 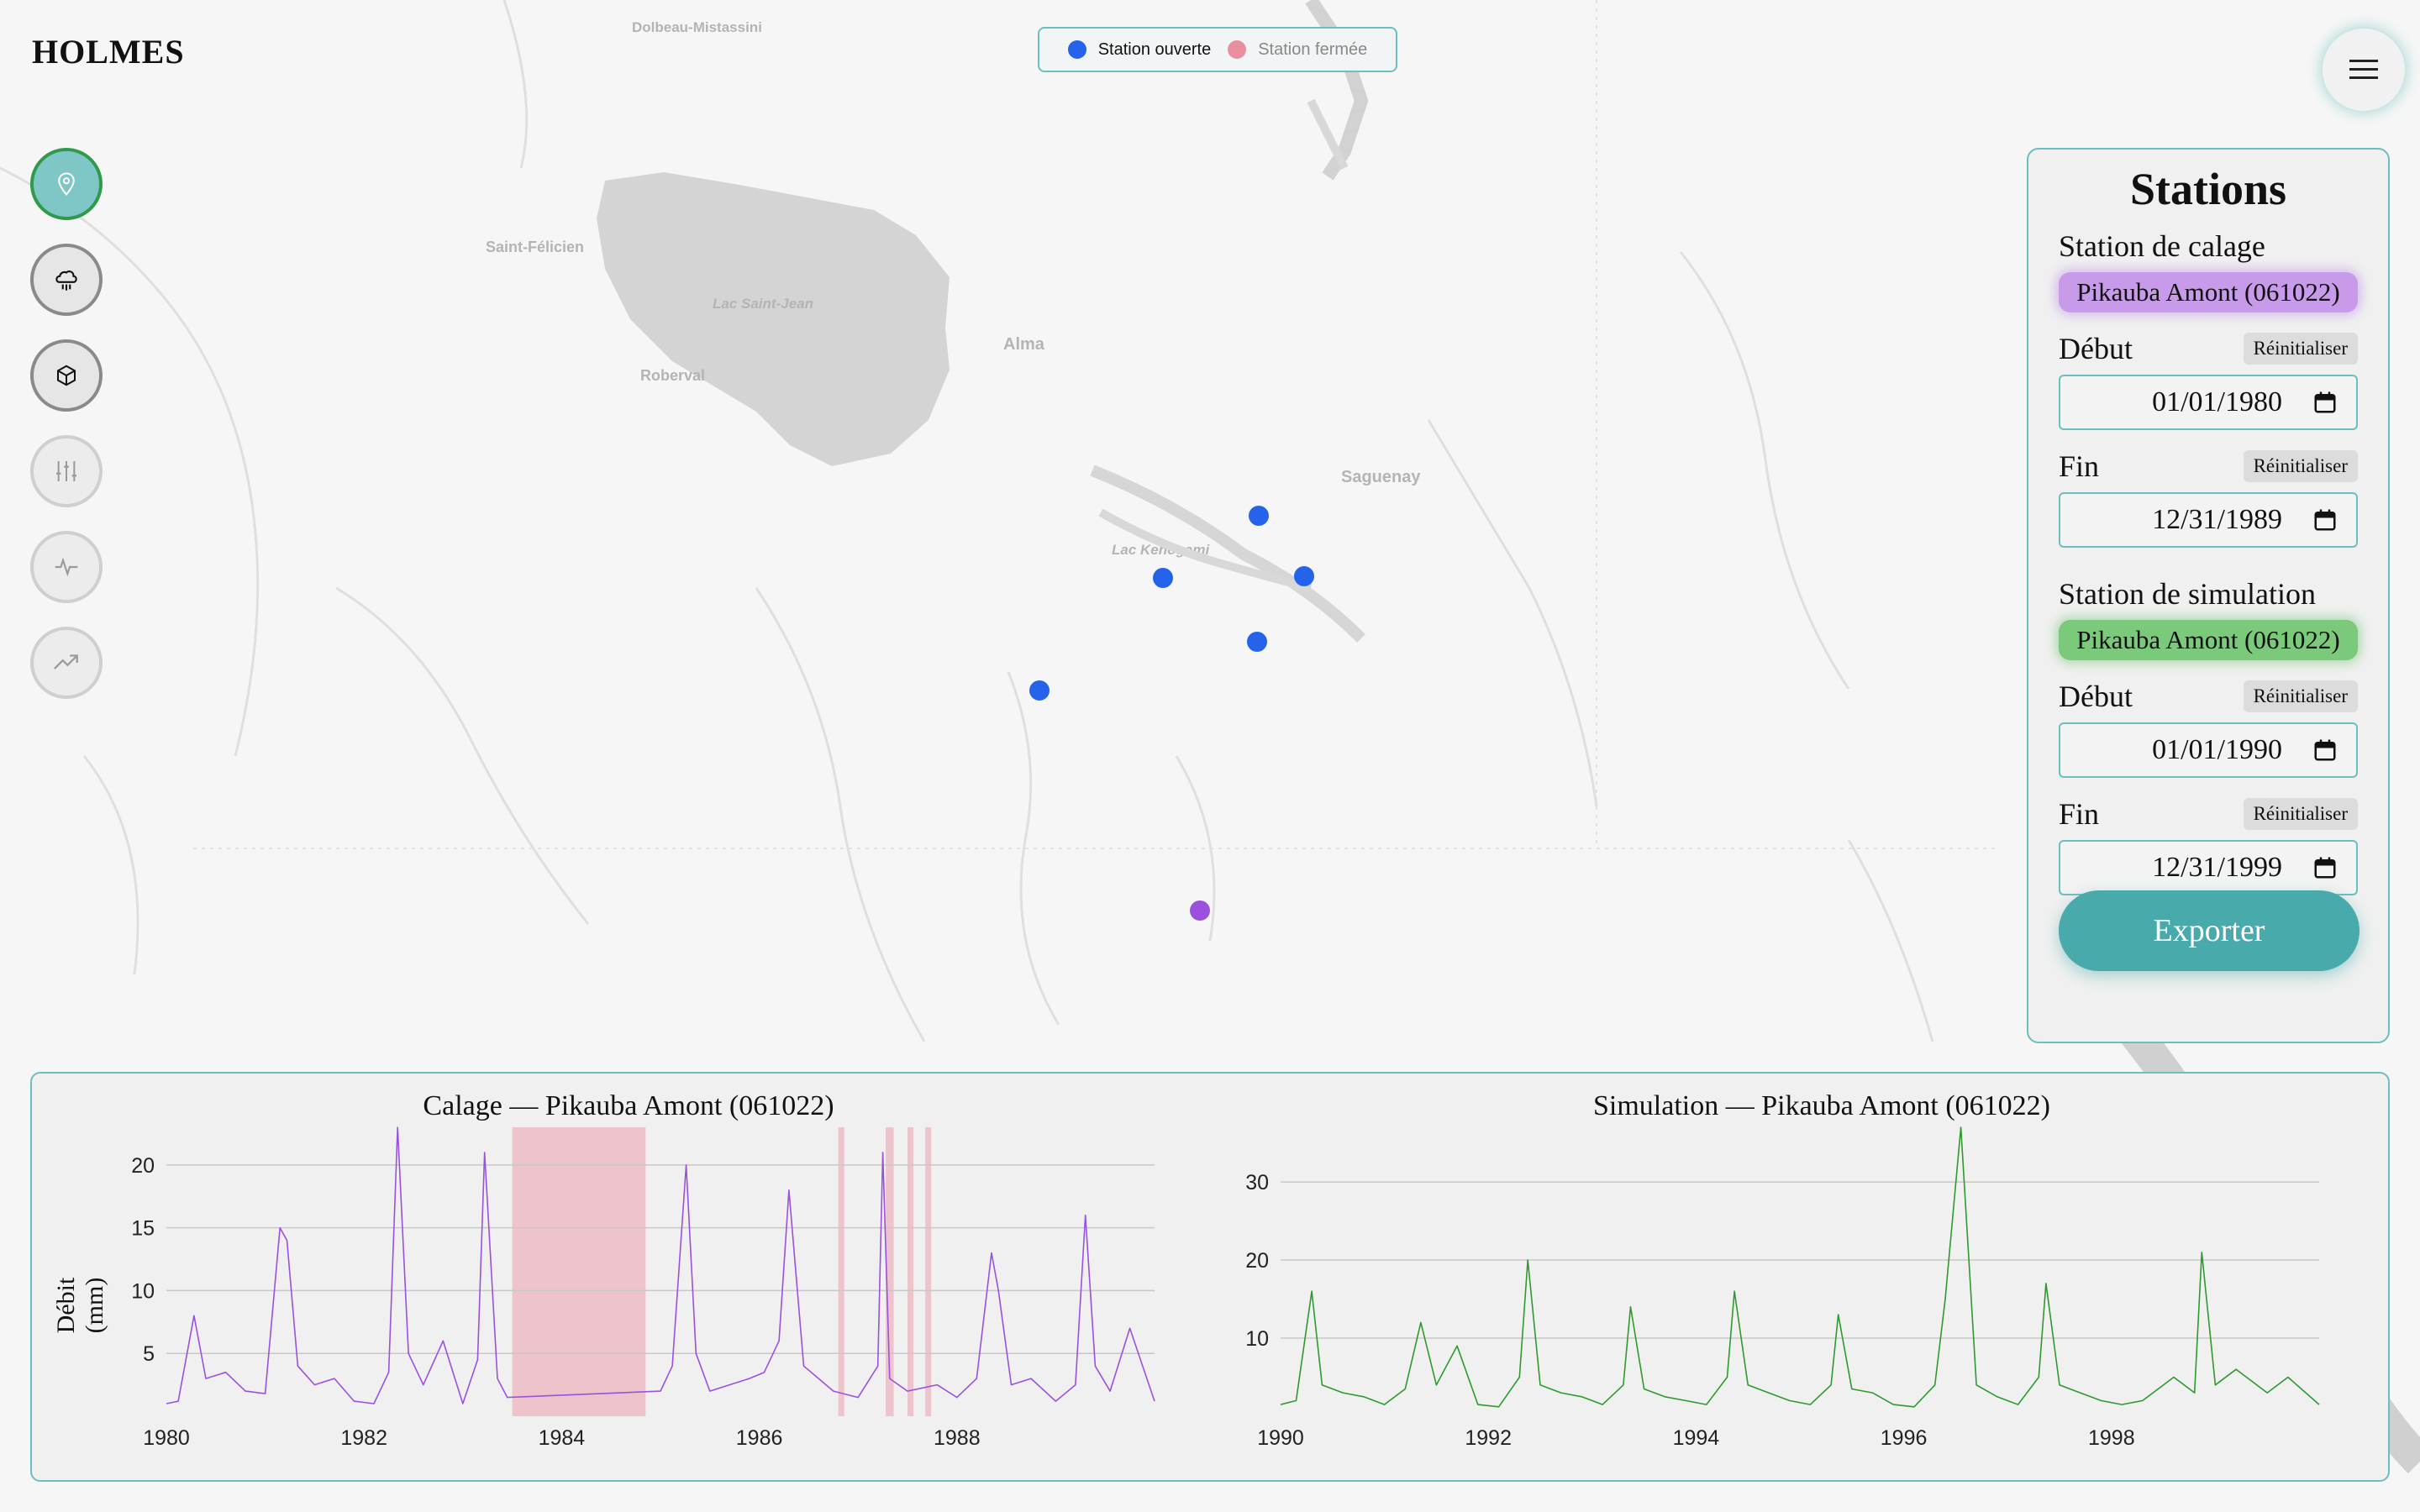 What do you see at coordinates (773, 319) in the screenshot?
I see `lake-saint-jean` at bounding box center [773, 319].